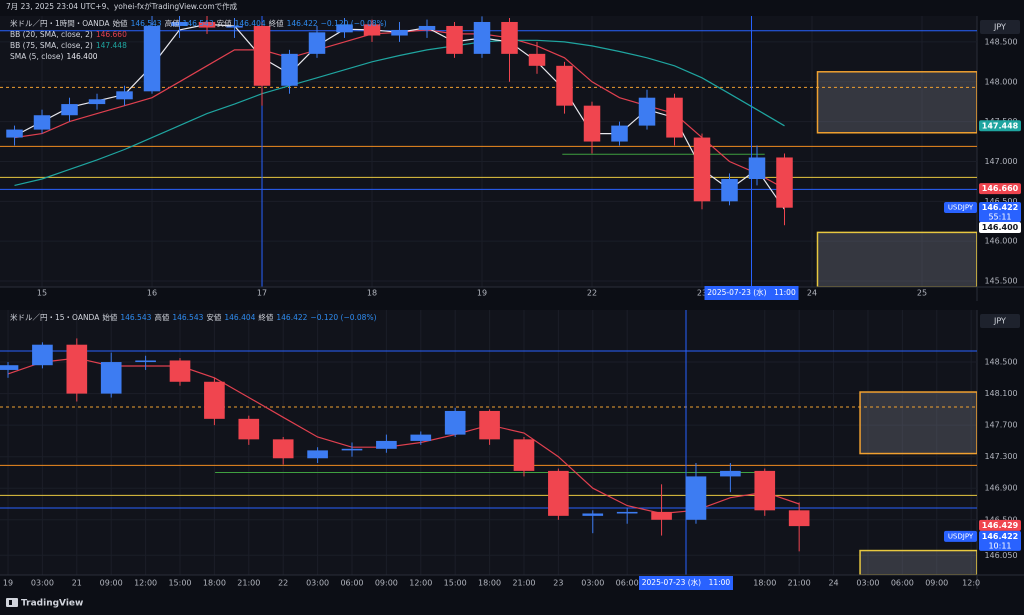 This screenshot has width=1024, height=615. Describe the element at coordinates (77, 583) in the screenshot. I see `x-tick-label: 21` at that location.